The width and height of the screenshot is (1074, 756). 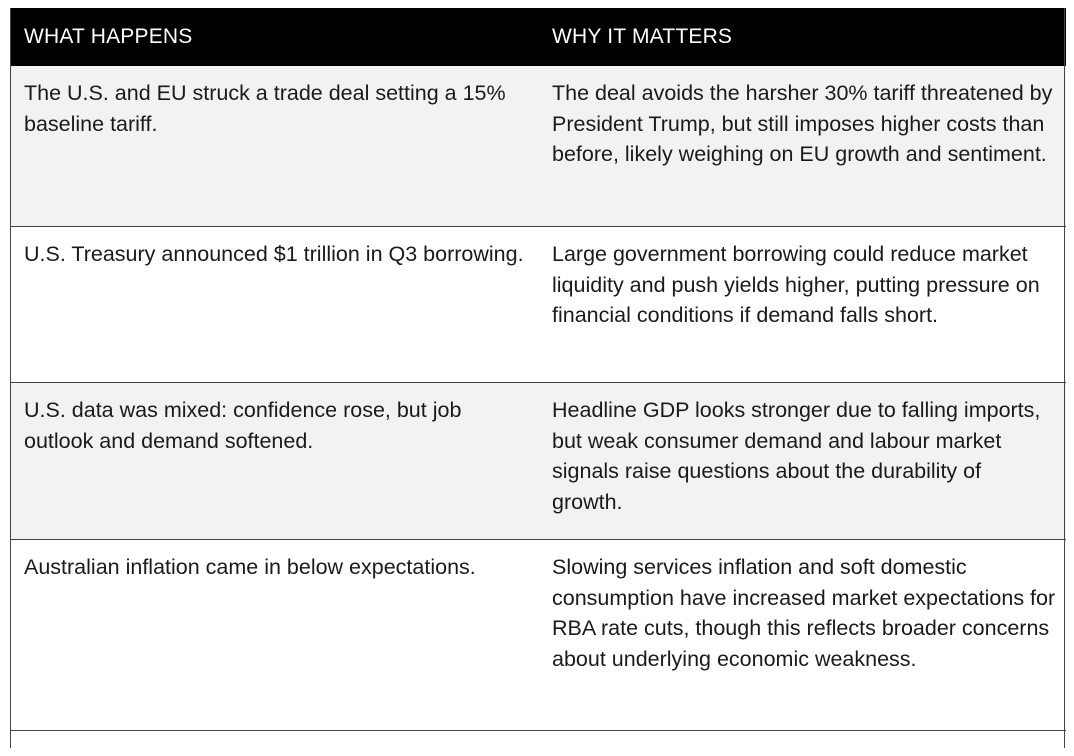 I want to click on table-header: WHAT HAPPENS WHY IT MATTERS, so click(x=538, y=37).